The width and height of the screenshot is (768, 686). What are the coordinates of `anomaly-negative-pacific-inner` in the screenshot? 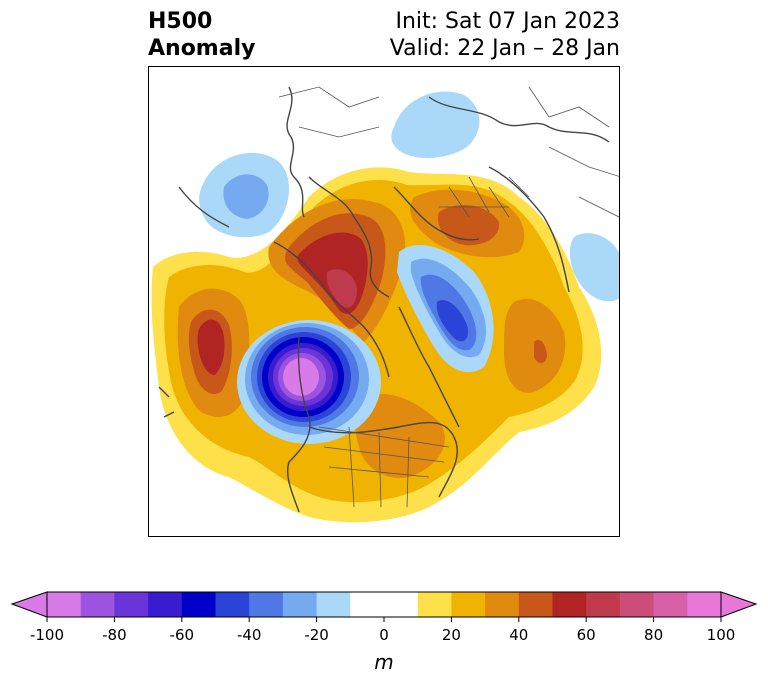 It's located at (246, 196).